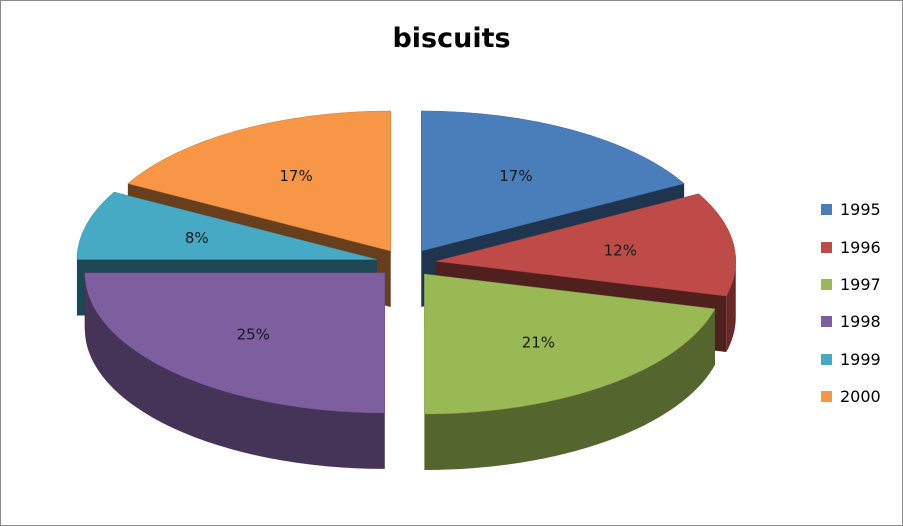  I want to click on slice-label-2000: 17%, so click(295, 176).